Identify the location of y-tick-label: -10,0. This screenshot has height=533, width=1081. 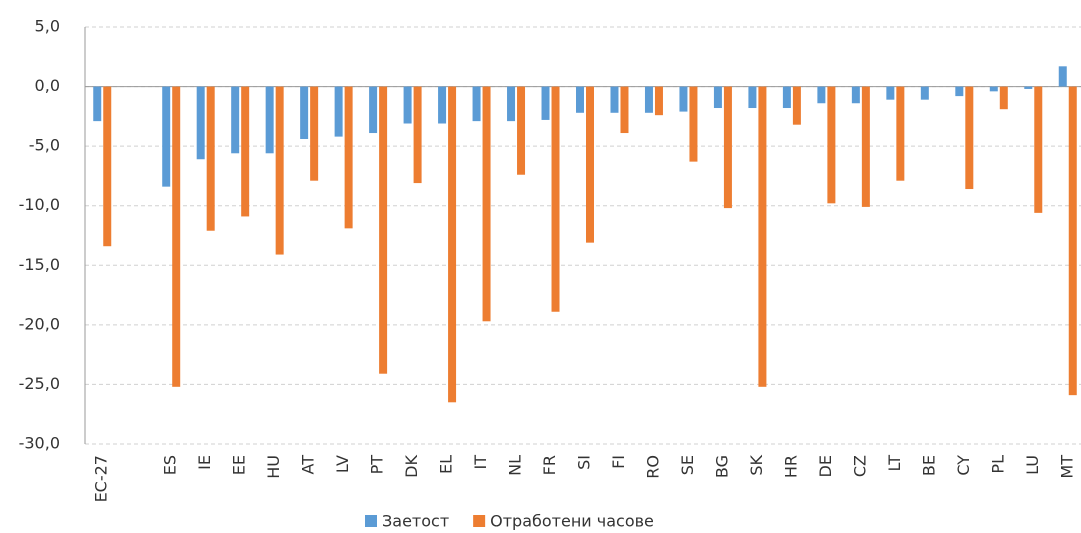
(39, 204).